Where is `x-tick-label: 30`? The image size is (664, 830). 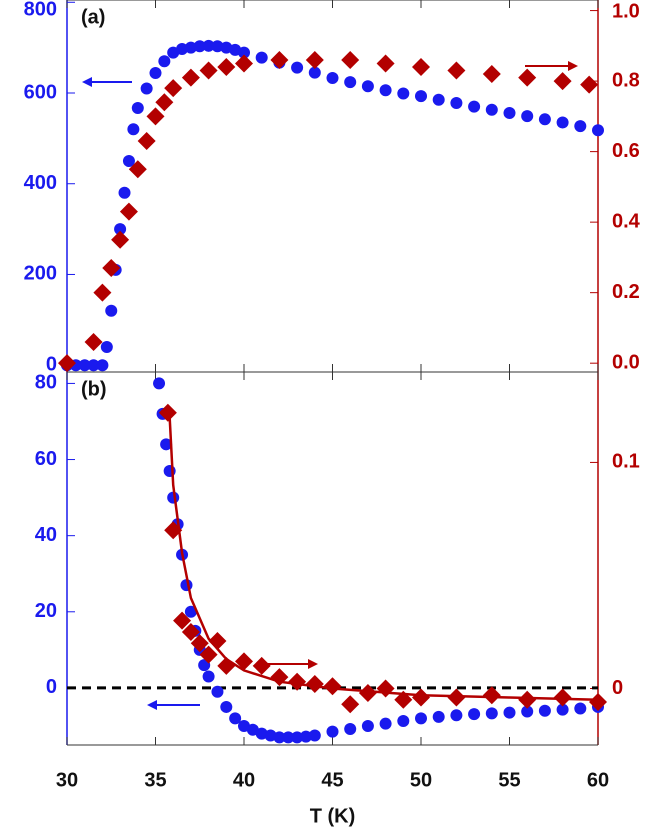
x-tick-label: 30 is located at coordinates (67, 780).